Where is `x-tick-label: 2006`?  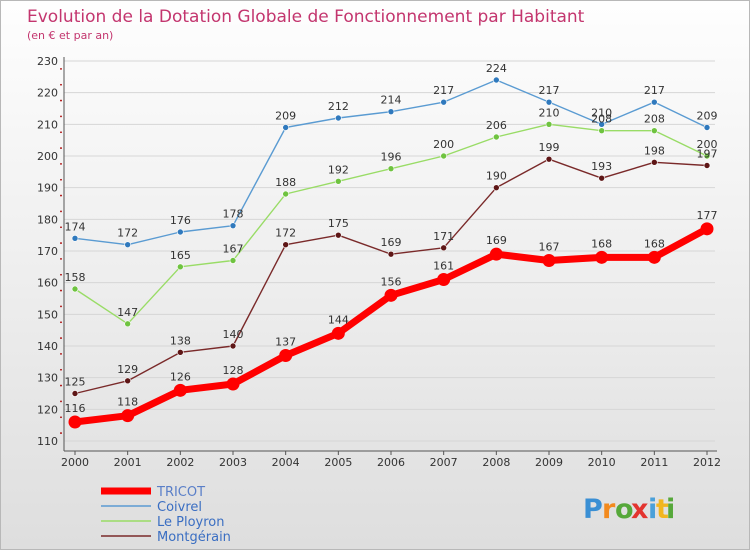 x-tick-label: 2006 is located at coordinates (391, 462).